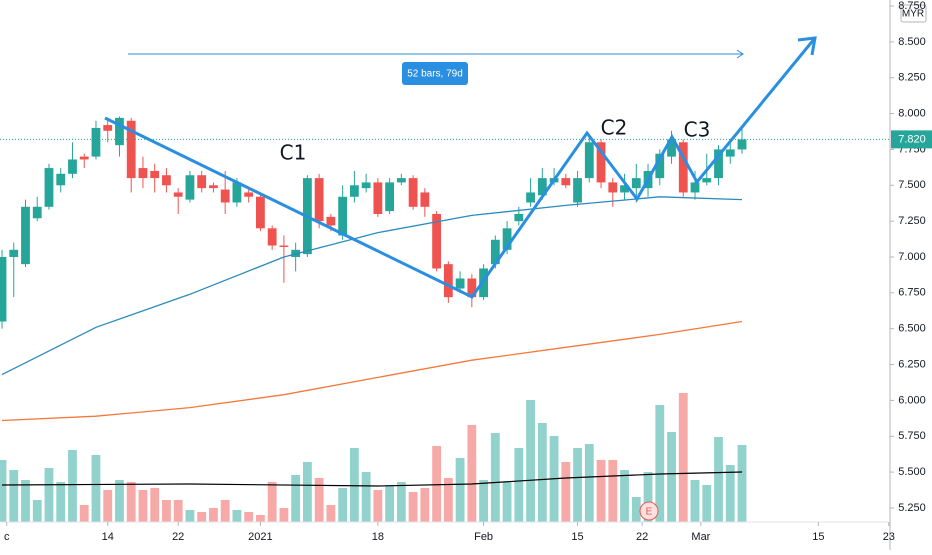 The width and height of the screenshot is (932, 555). I want to click on y-tick-label: 8.000, so click(912, 113).